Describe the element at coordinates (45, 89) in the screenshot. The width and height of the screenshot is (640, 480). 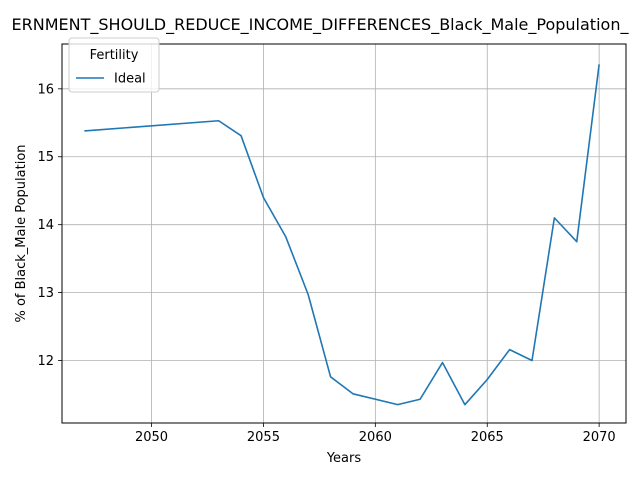
I see `y-tick-label: 16` at that location.